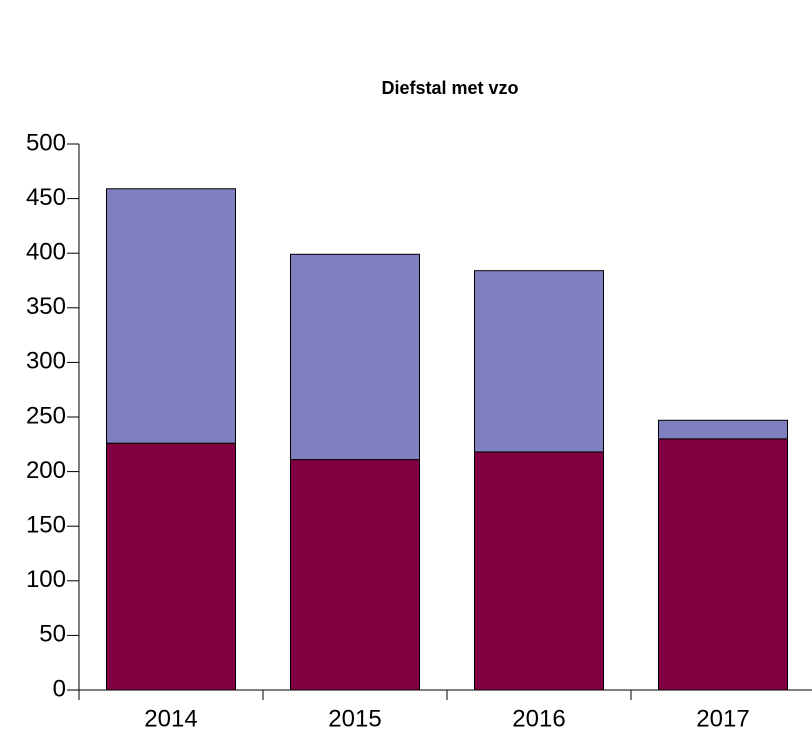  Describe the element at coordinates (46, 197) in the screenshot. I see `y-tick-label: 450` at that location.